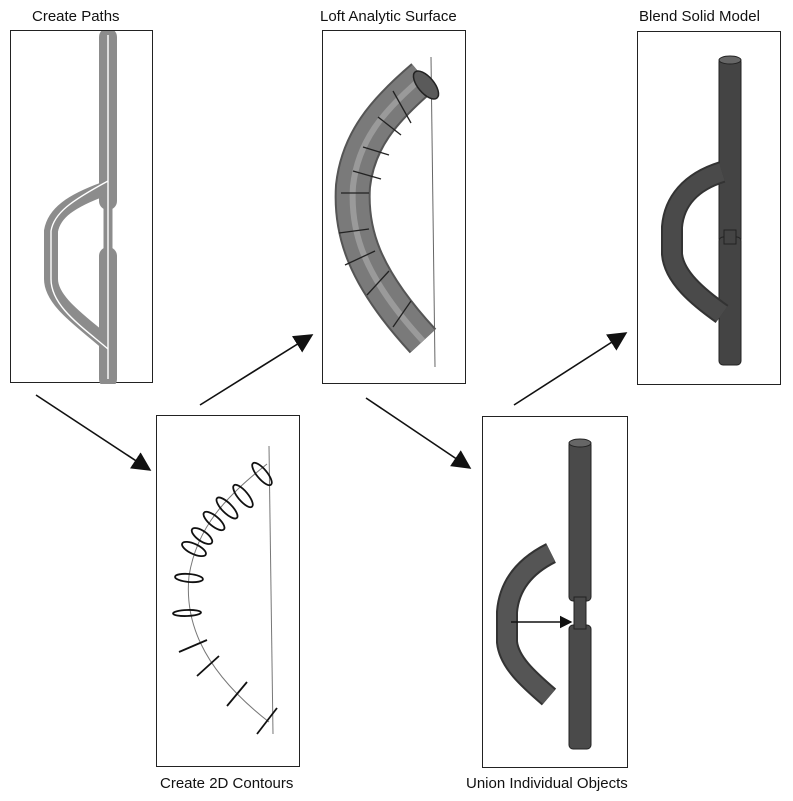 The height and width of the screenshot is (801, 793). What do you see at coordinates (730, 237) in the screenshot?
I see `blend-stenosis` at bounding box center [730, 237].